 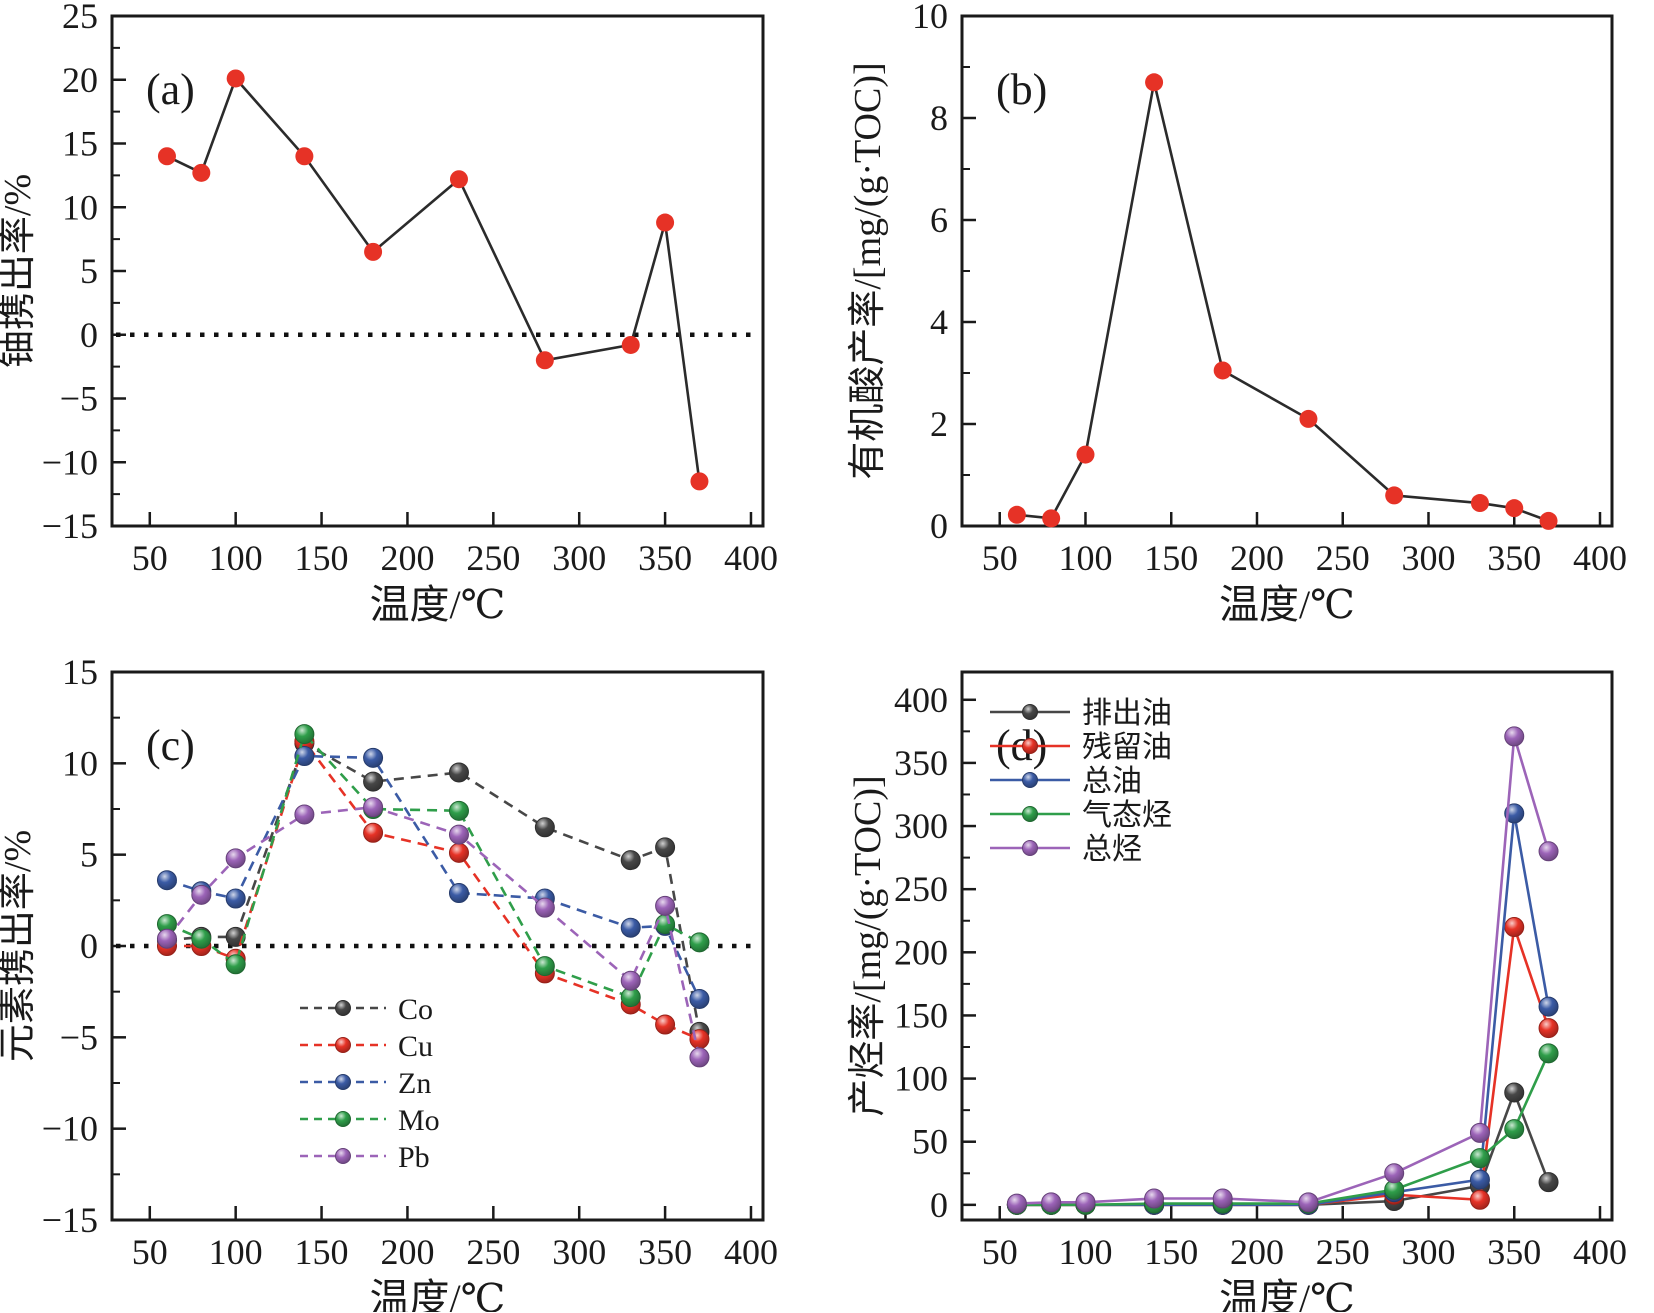 What do you see at coordinates (1081, 747) in the screenshot?
I see `legend-item-残留油: 残留油` at bounding box center [1081, 747].